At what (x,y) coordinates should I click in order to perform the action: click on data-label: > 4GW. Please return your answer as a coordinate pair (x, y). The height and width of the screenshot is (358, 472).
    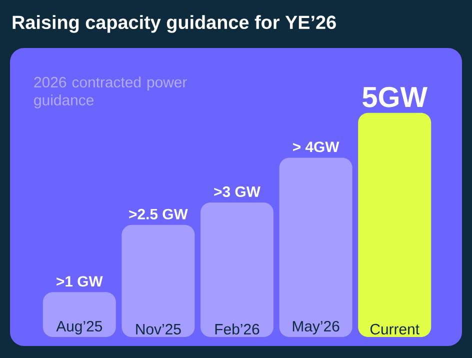
    Looking at the image, I should click on (316, 147).